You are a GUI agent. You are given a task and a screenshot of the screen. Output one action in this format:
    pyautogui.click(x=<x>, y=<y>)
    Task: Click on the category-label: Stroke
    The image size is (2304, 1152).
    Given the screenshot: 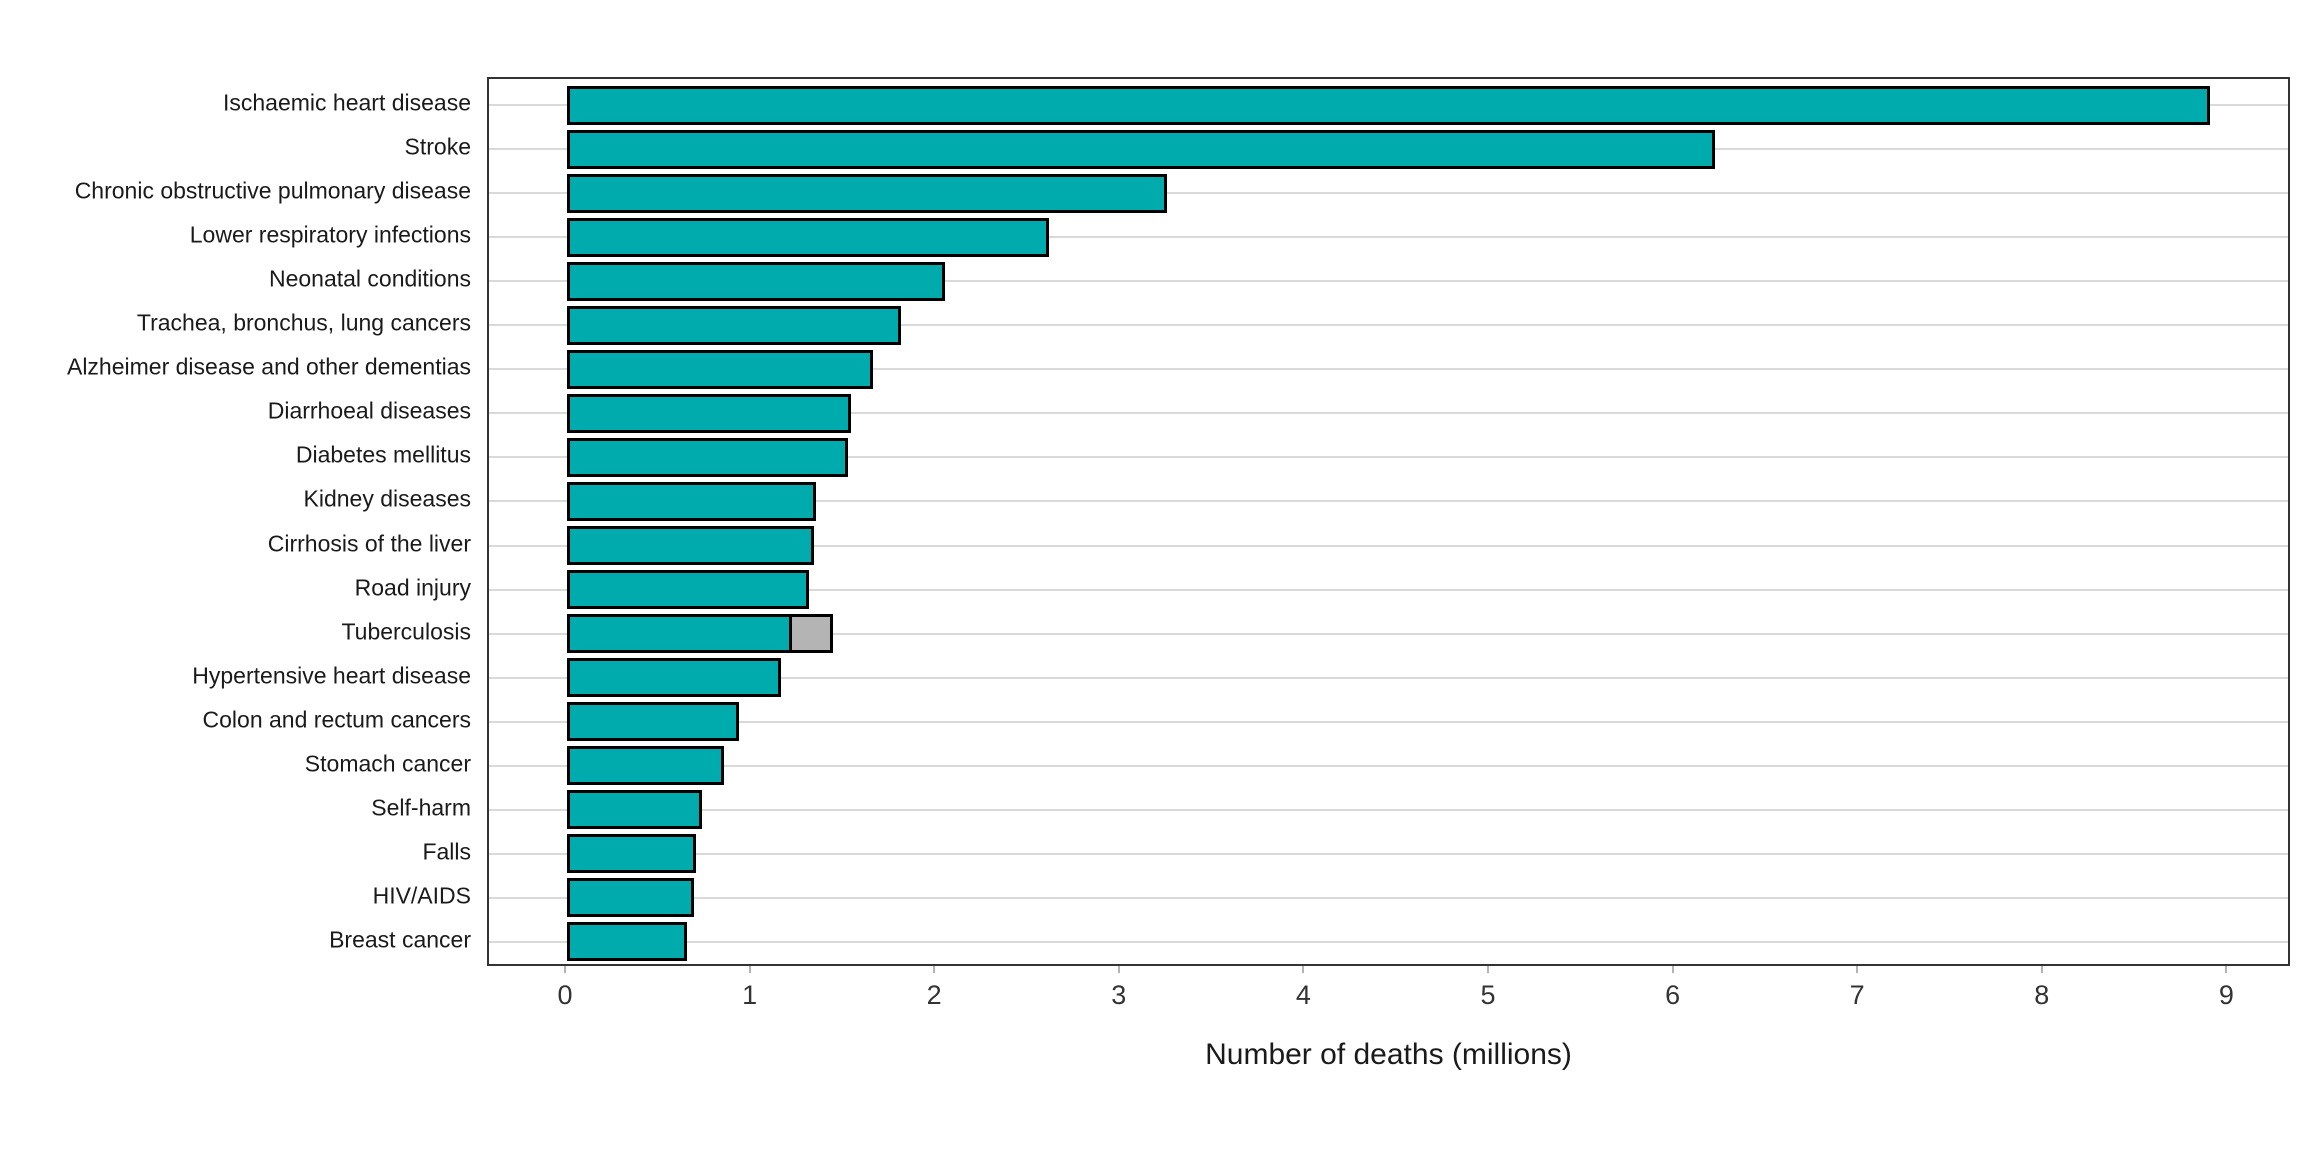 What is the action you would take?
    pyautogui.click(x=437, y=146)
    